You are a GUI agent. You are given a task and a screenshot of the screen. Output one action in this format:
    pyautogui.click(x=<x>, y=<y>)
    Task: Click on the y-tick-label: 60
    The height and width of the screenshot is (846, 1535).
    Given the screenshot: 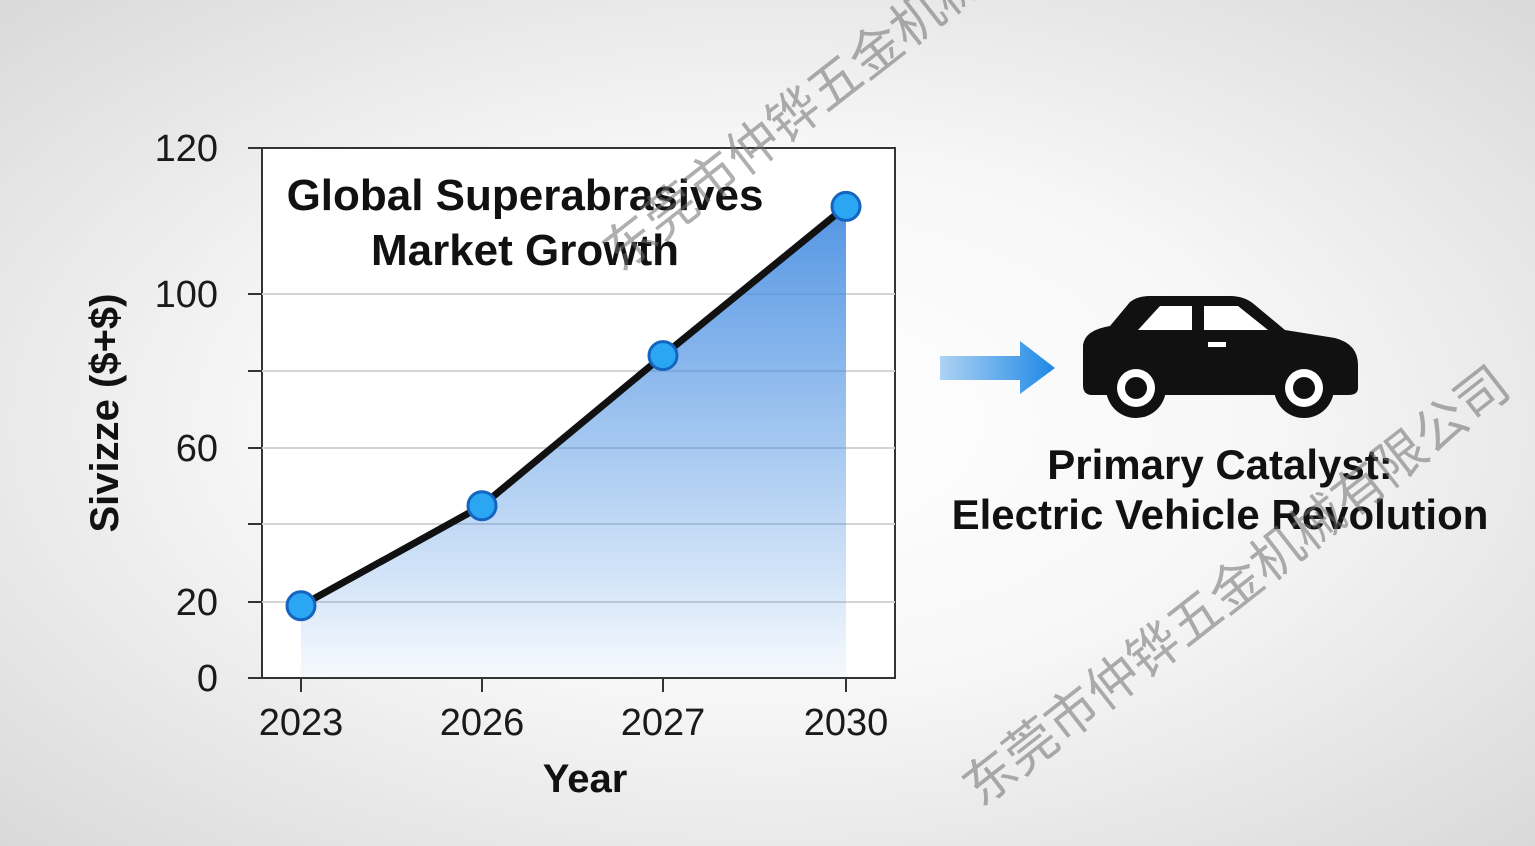 What is the action you would take?
    pyautogui.click(x=197, y=449)
    